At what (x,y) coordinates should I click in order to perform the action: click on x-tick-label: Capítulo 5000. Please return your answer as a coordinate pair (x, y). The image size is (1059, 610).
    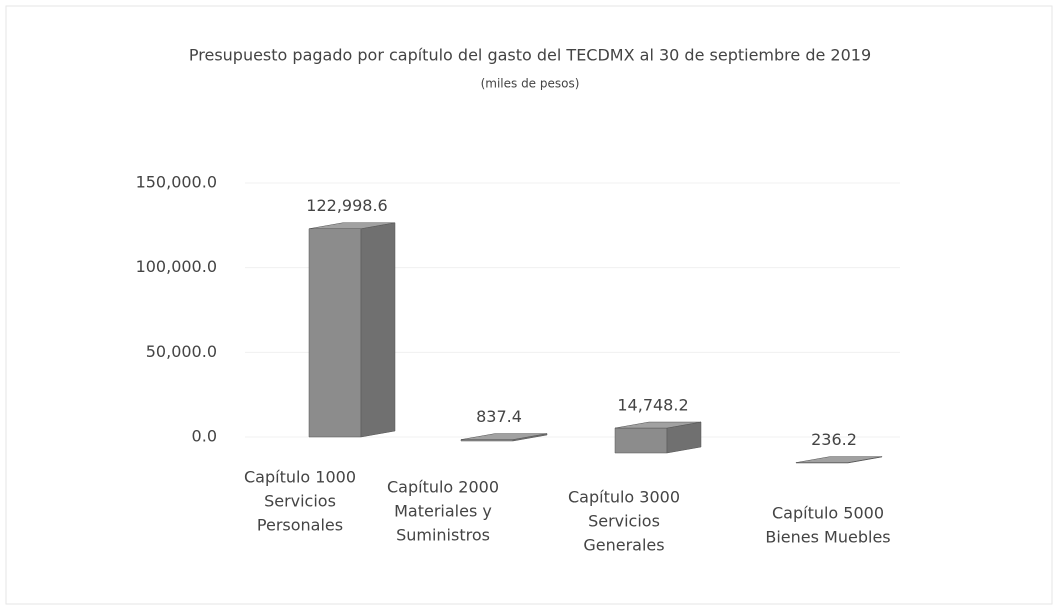
    Looking at the image, I should click on (828, 513).